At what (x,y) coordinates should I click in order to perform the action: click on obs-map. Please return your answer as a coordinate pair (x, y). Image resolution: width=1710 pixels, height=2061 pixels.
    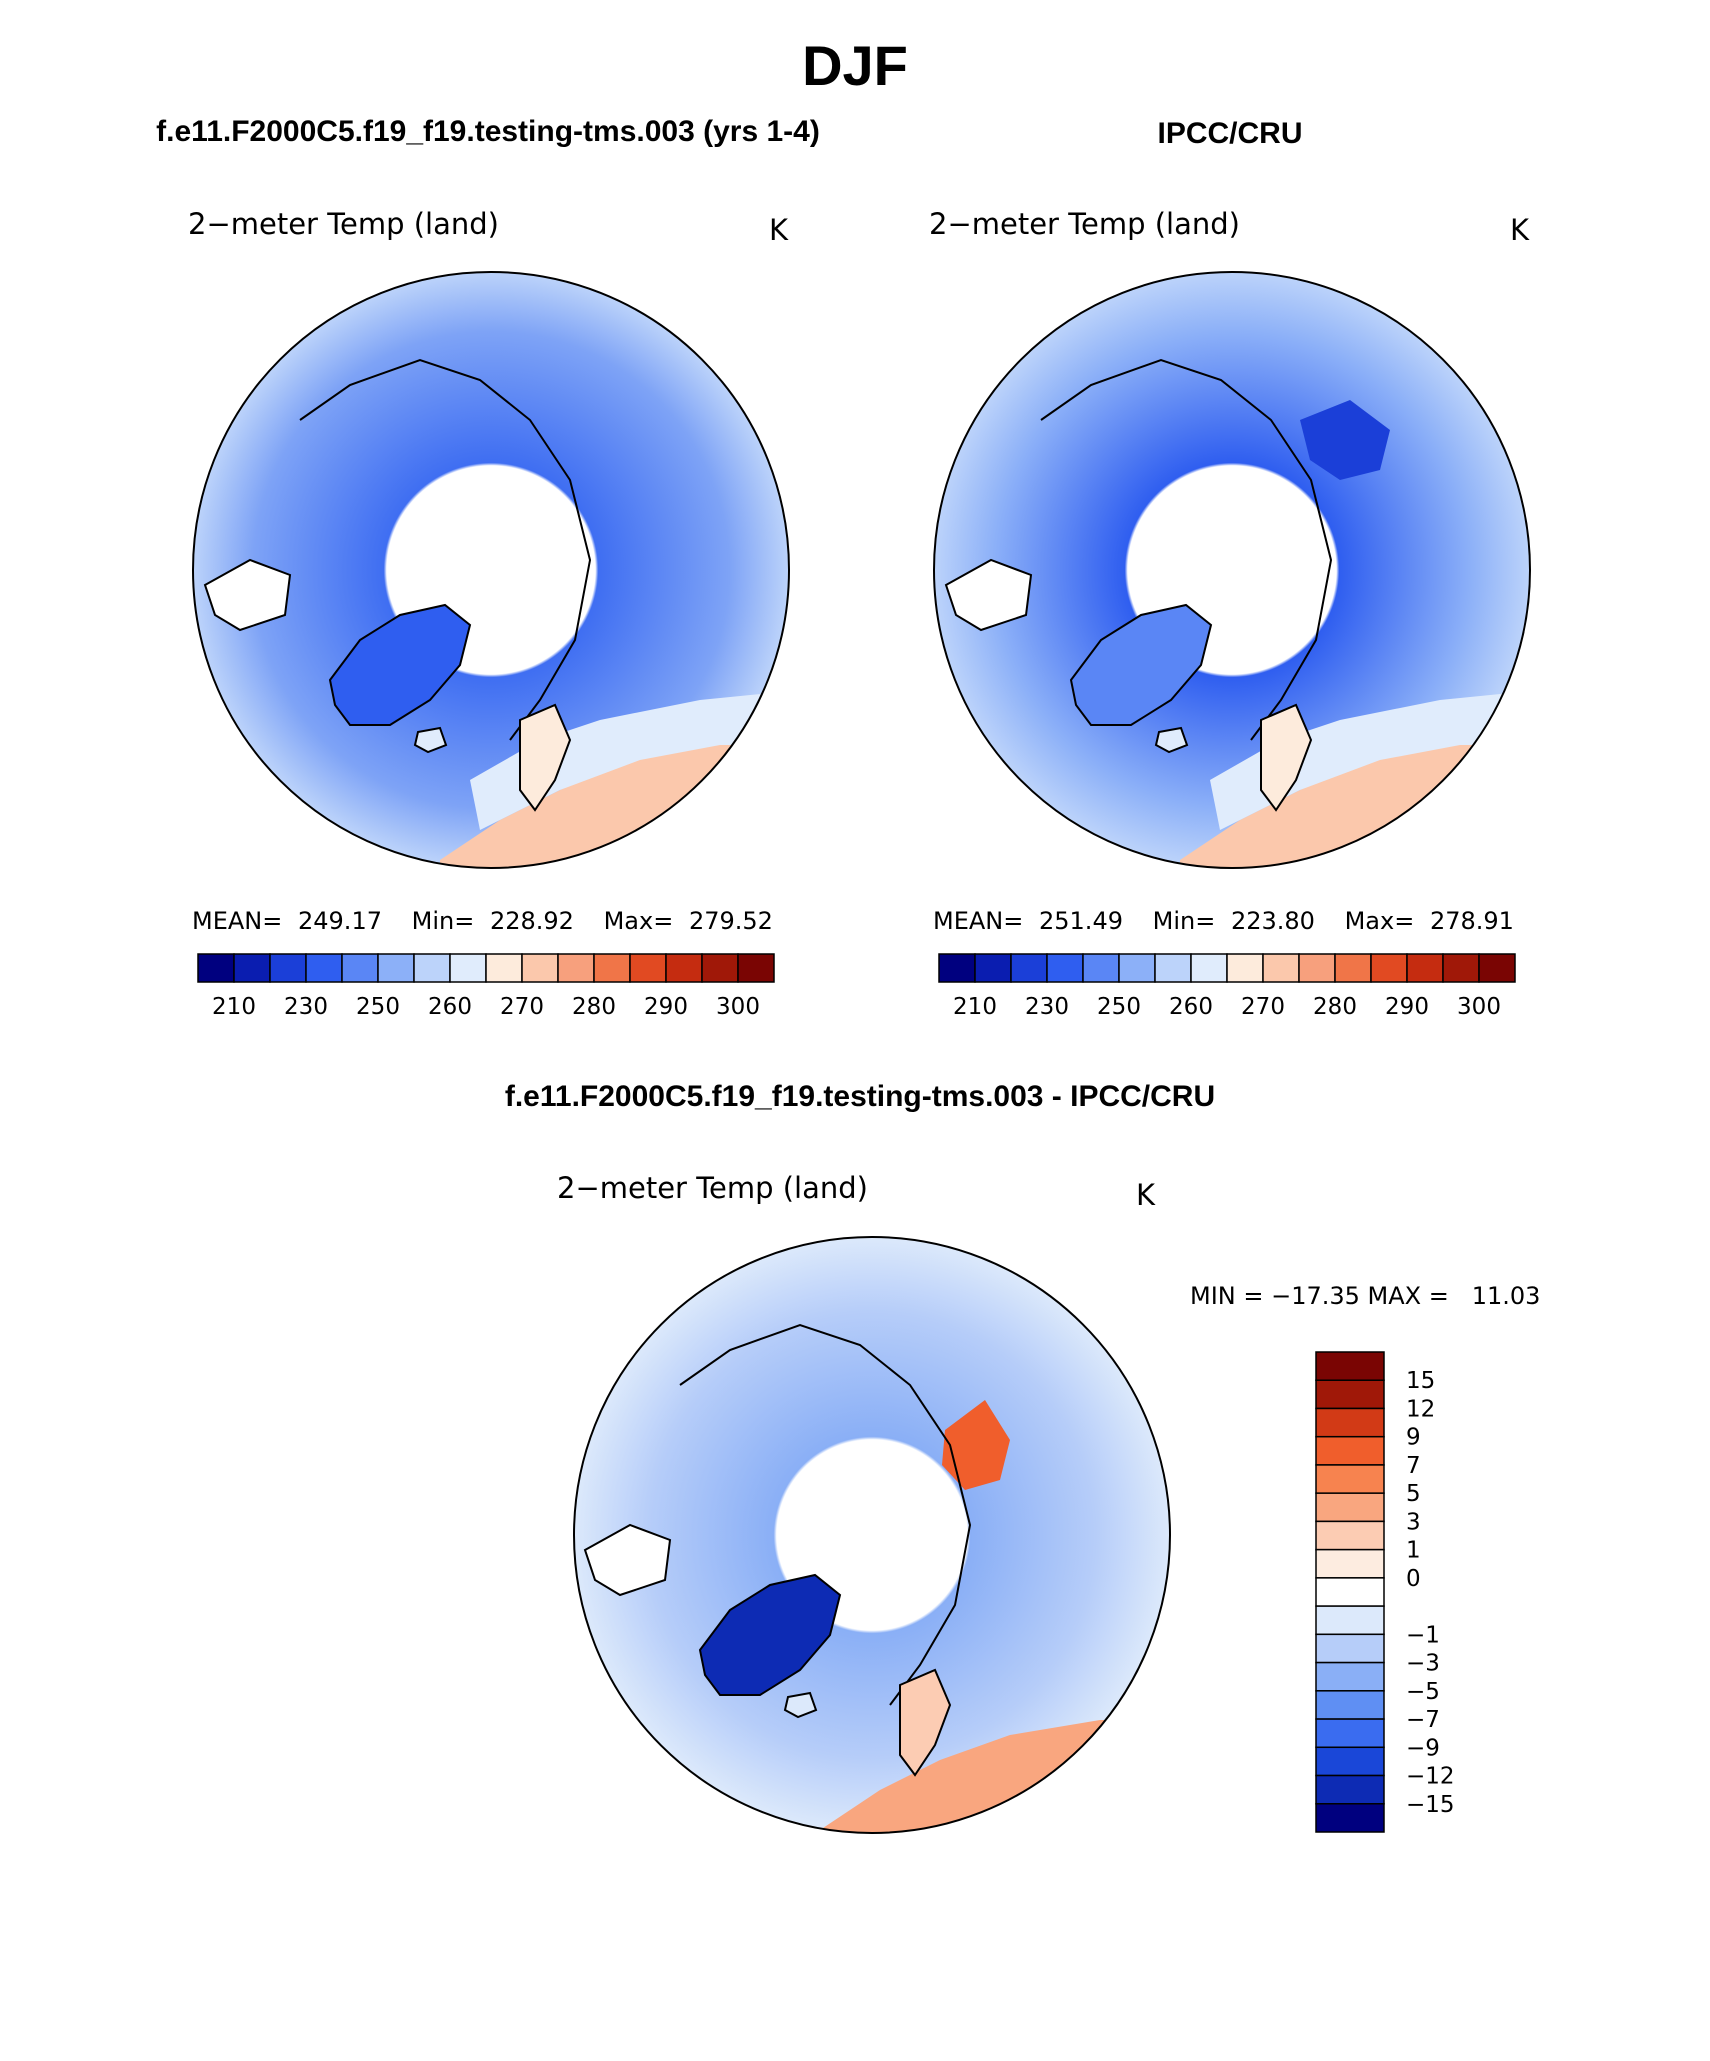
    Looking at the image, I should click on (1232, 570).